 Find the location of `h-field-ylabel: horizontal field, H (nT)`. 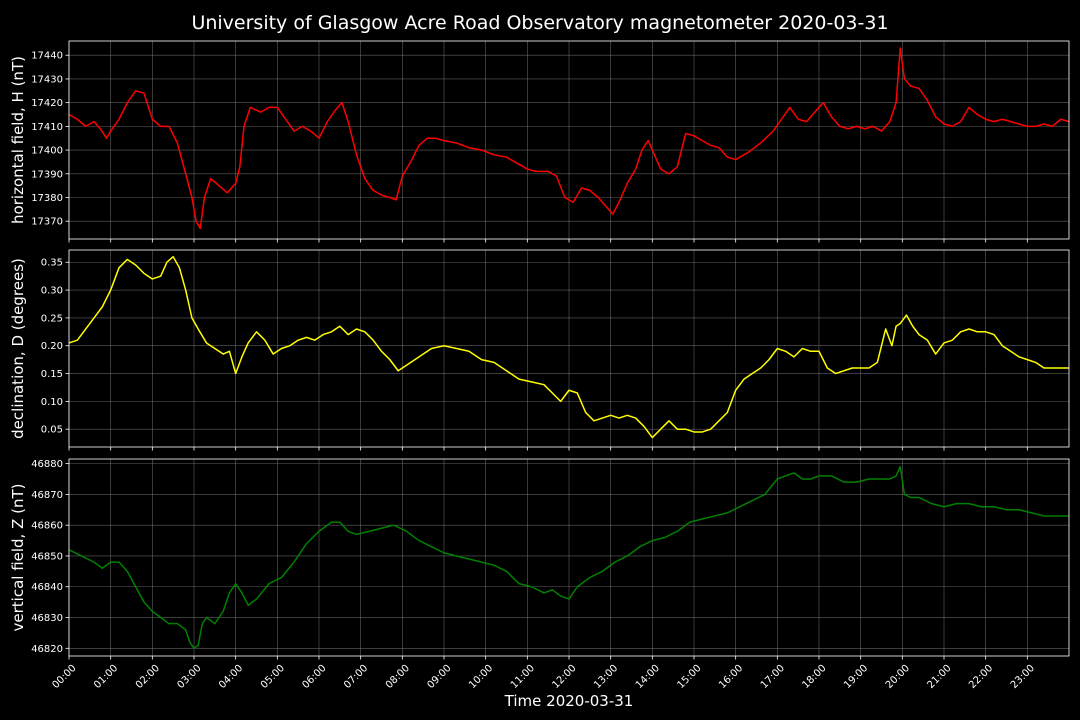

h-field-ylabel: horizontal field, H (nT) is located at coordinates (18, 140).